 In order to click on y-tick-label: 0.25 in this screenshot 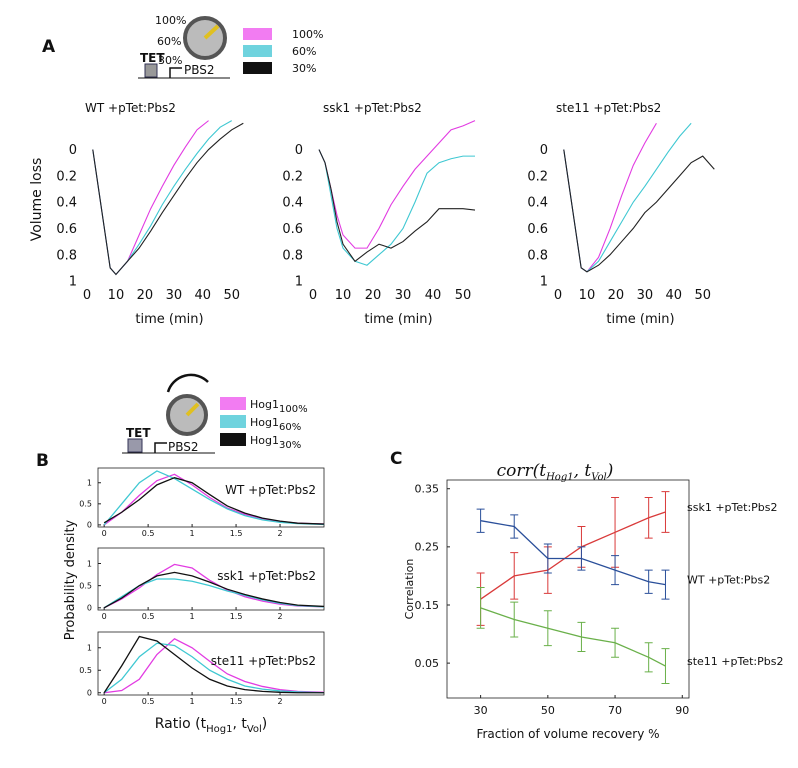, I will do `click(427, 547)`.